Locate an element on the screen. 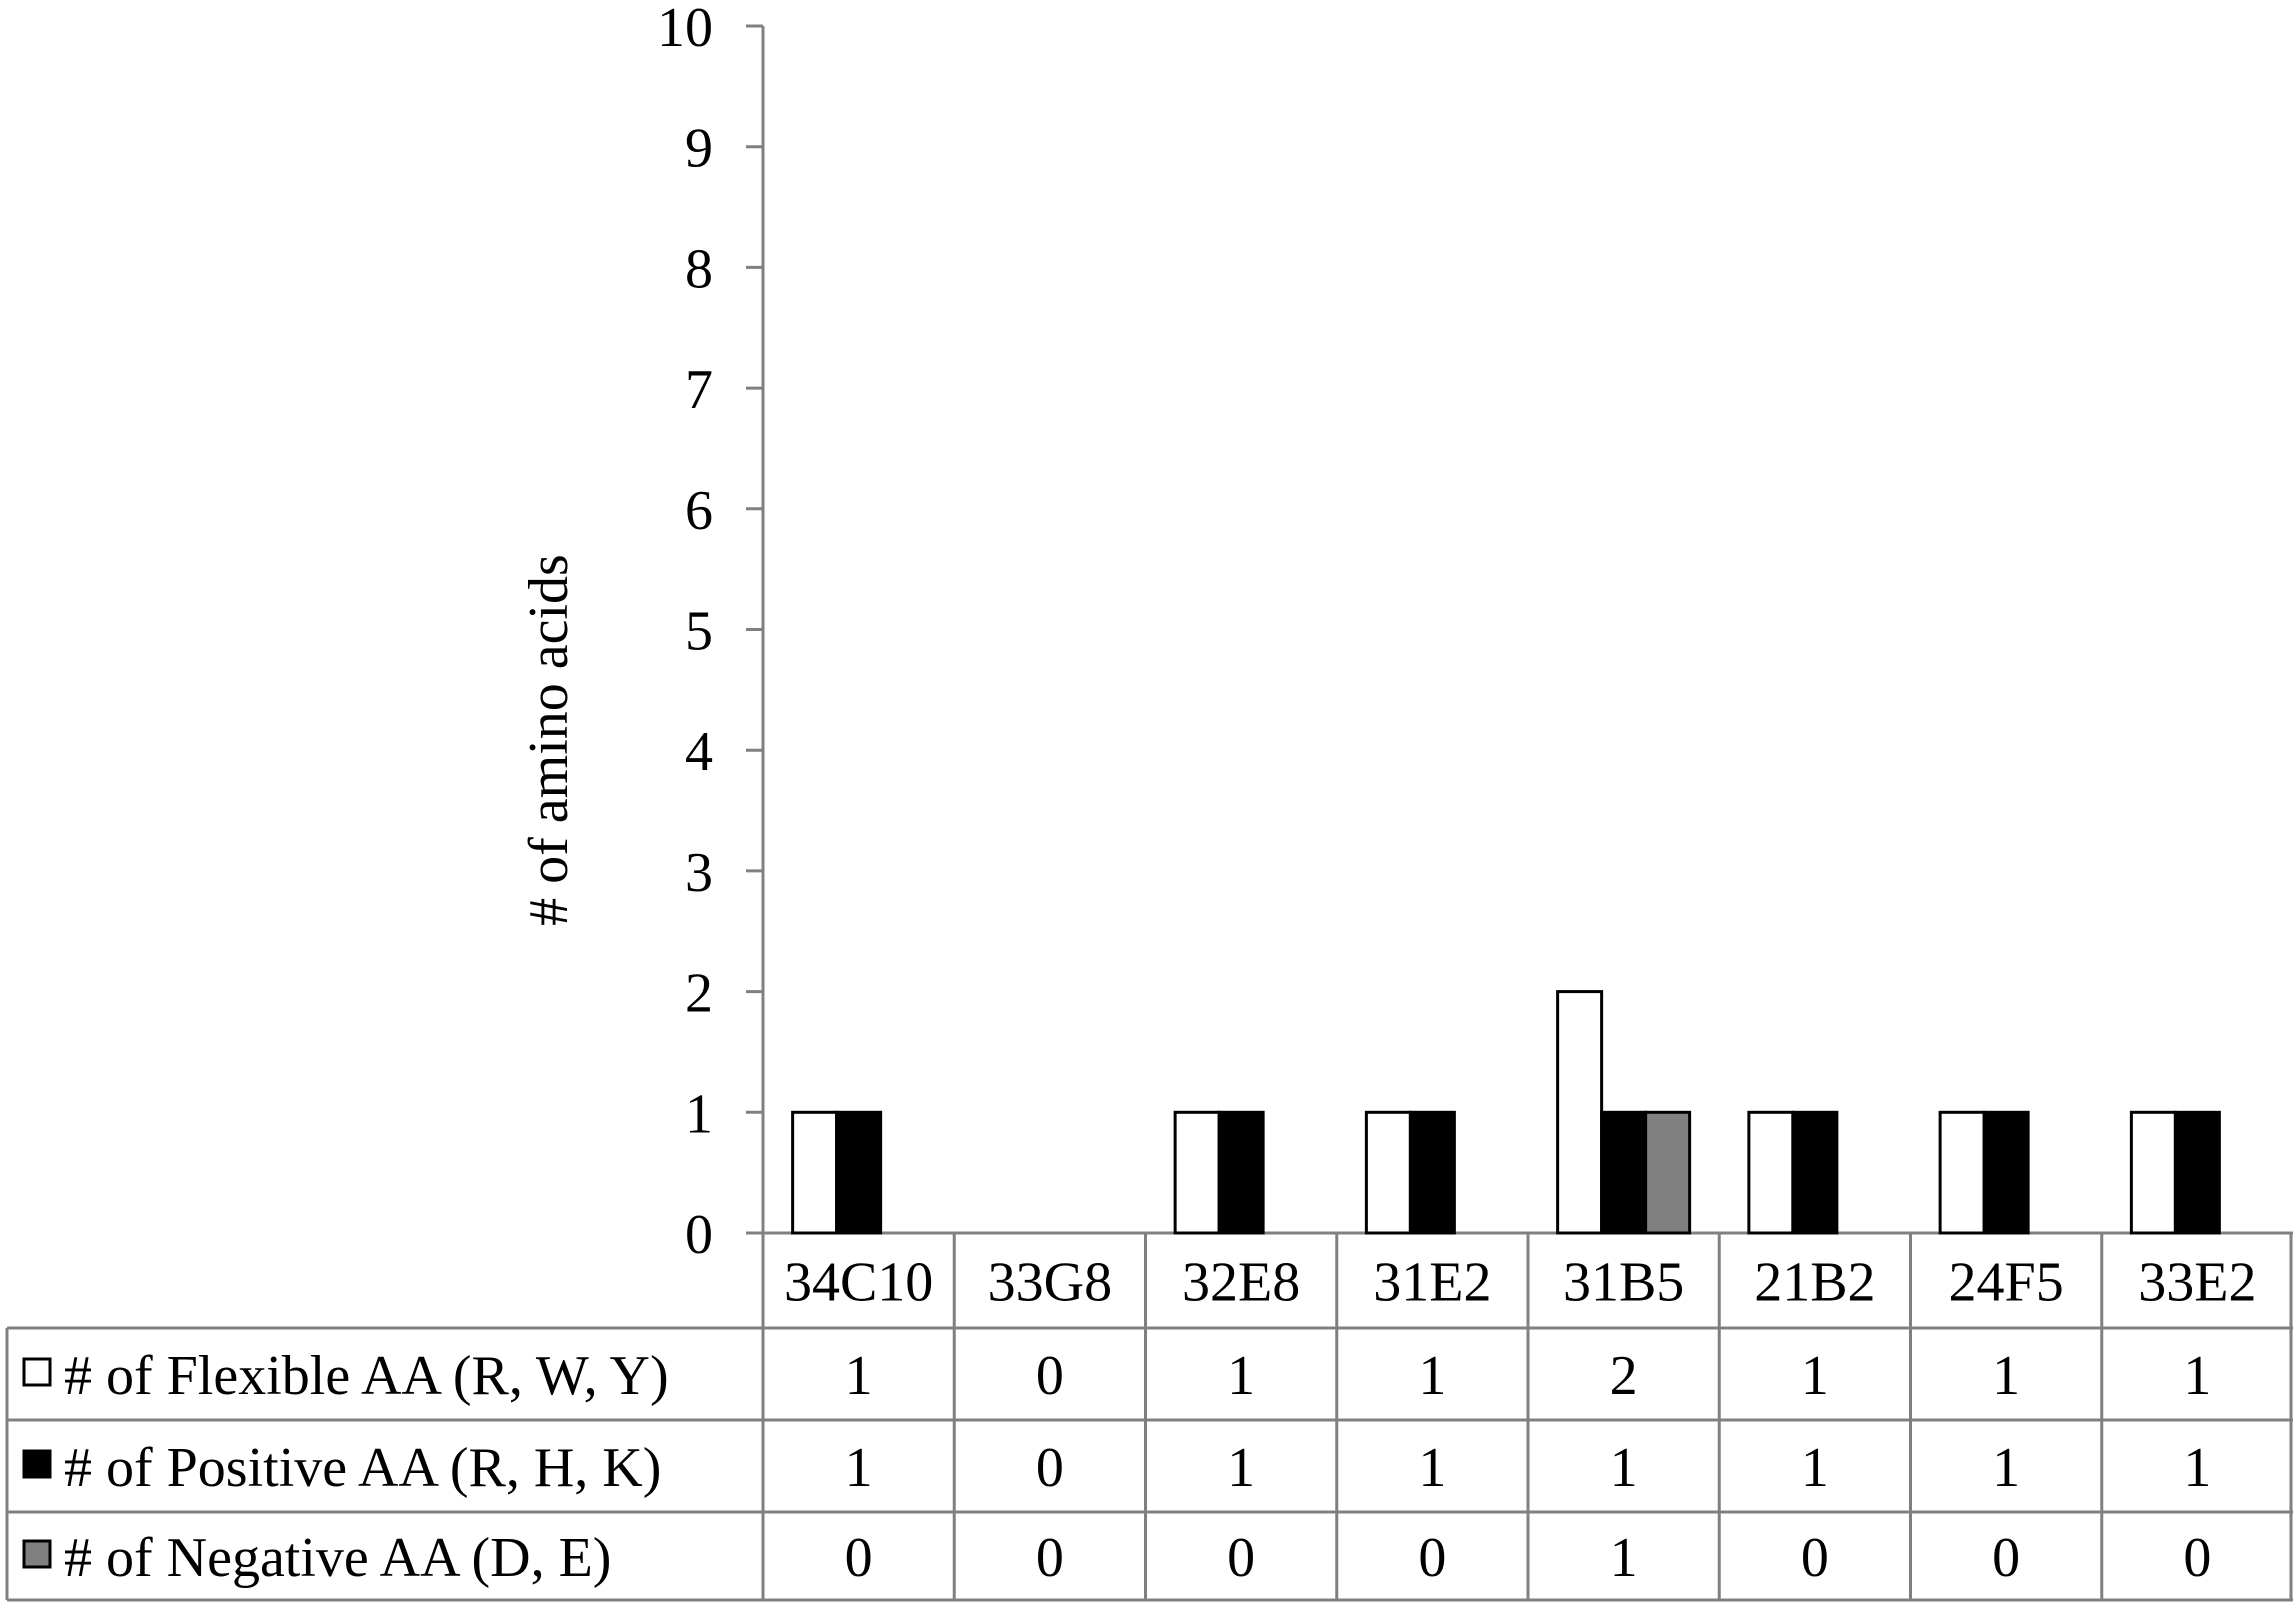  category-label: 33G8 is located at coordinates (1050, 1283).